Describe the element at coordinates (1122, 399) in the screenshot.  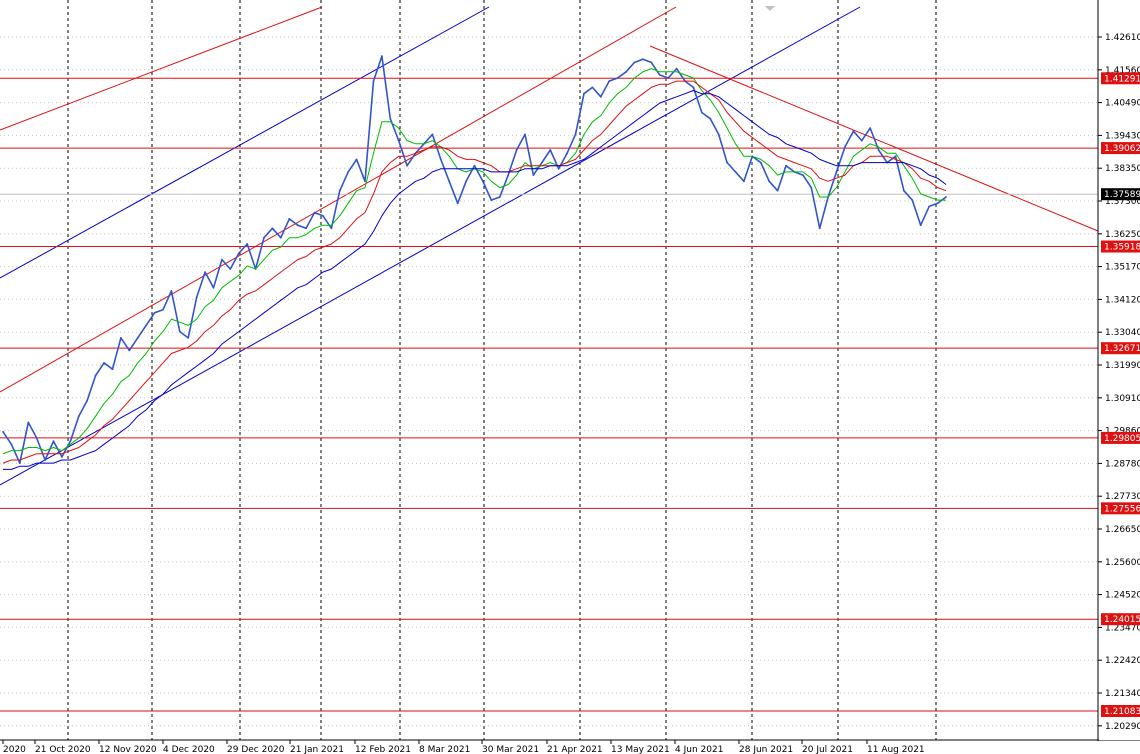
I see `price-tick-label: 1.30910` at that location.